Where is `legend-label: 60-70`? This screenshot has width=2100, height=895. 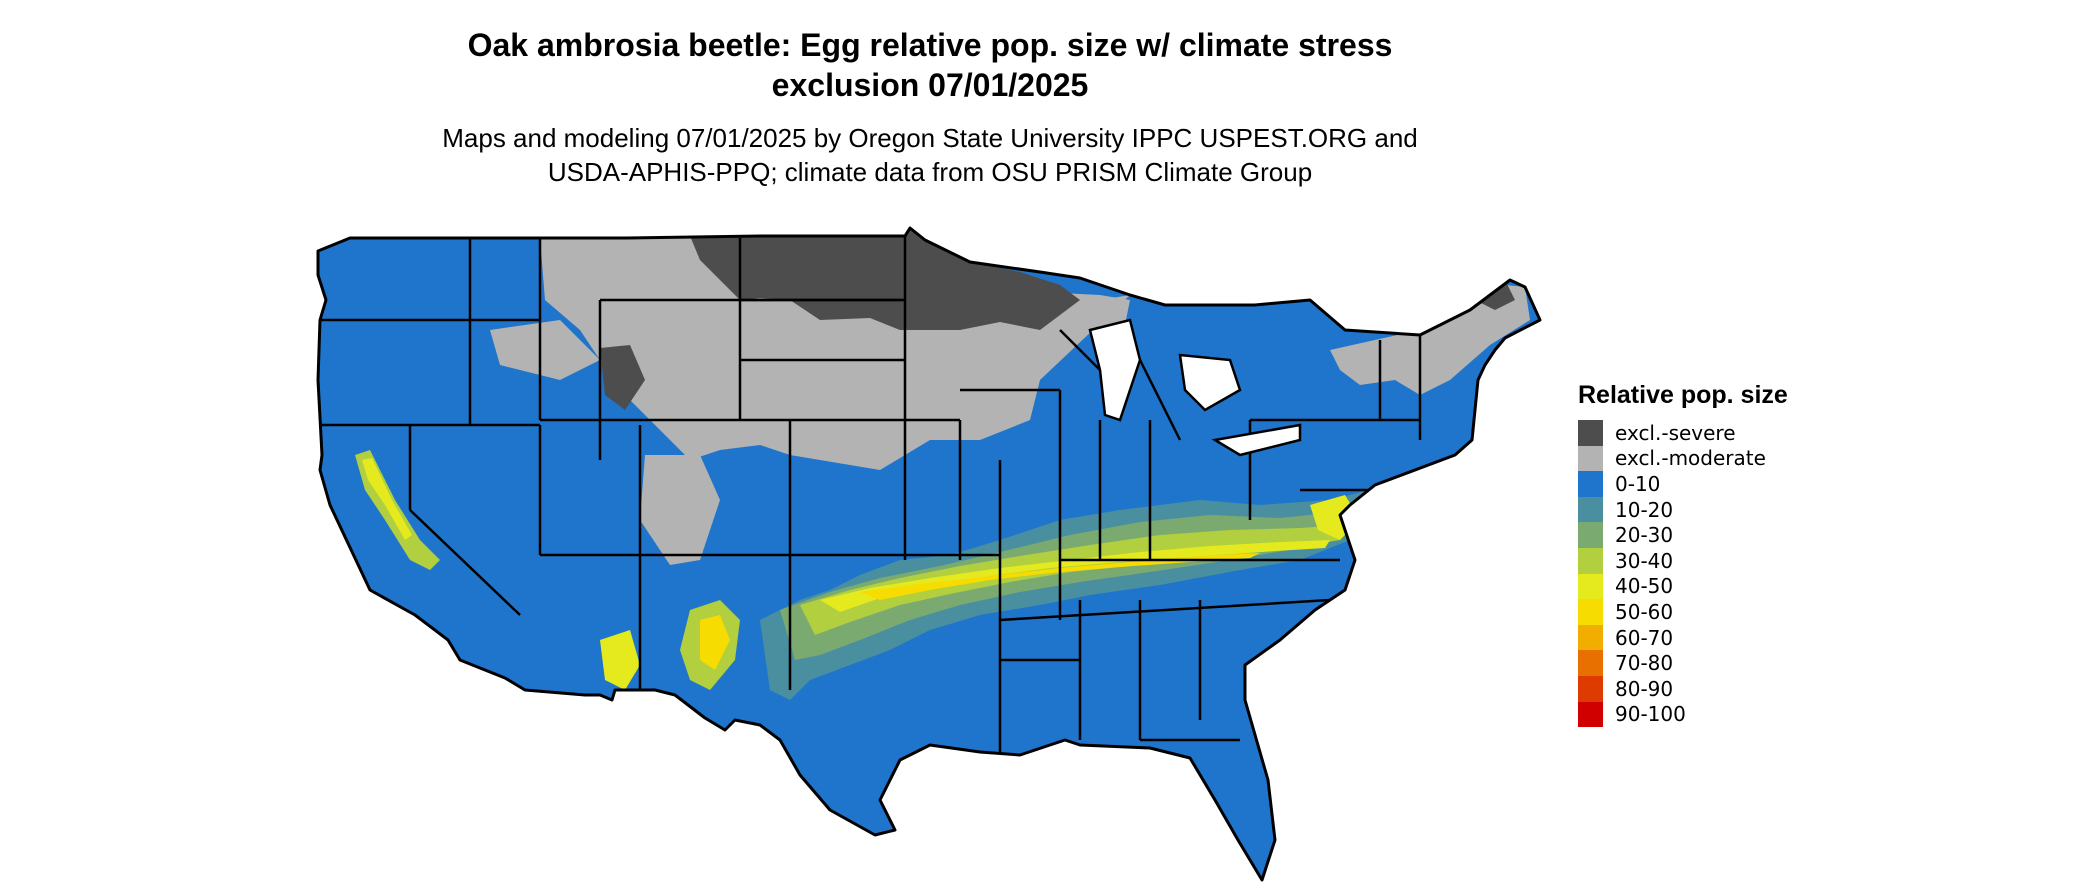 legend-label: 60-70 is located at coordinates (1644, 637).